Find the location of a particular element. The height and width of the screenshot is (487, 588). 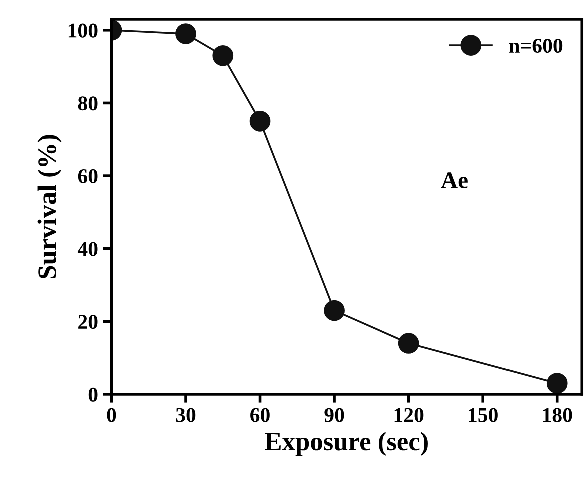

x-tick-label: 60 is located at coordinates (260, 415).